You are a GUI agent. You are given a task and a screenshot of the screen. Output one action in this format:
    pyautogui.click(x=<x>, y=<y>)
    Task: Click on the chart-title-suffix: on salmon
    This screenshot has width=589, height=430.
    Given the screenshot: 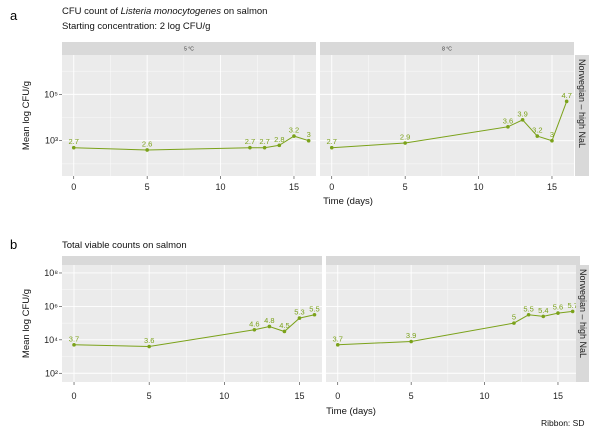 What is the action you would take?
    pyautogui.click(x=244, y=11)
    